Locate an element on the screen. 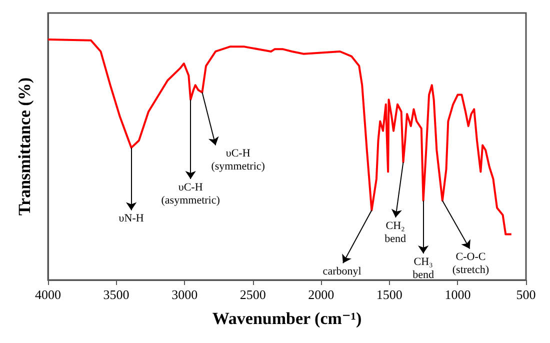 This screenshot has height=343, width=550. x-tick-label: 3500 is located at coordinates (116, 294).